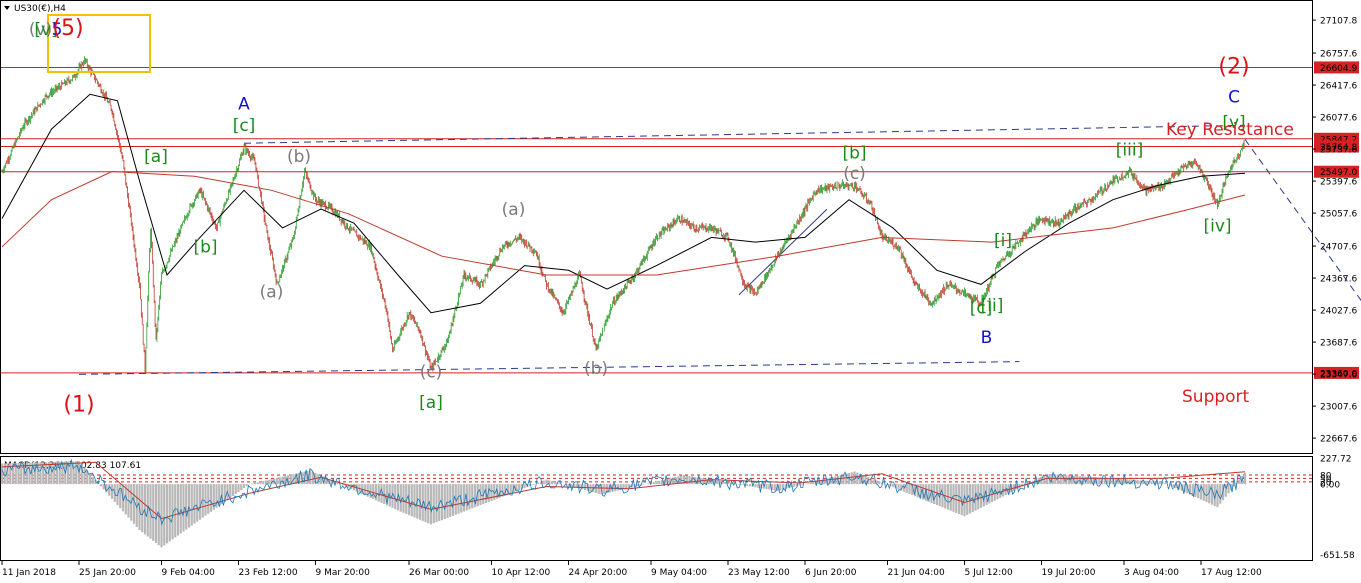  I want to click on date-tick-label: 21 Jun 04:00, so click(916, 573).